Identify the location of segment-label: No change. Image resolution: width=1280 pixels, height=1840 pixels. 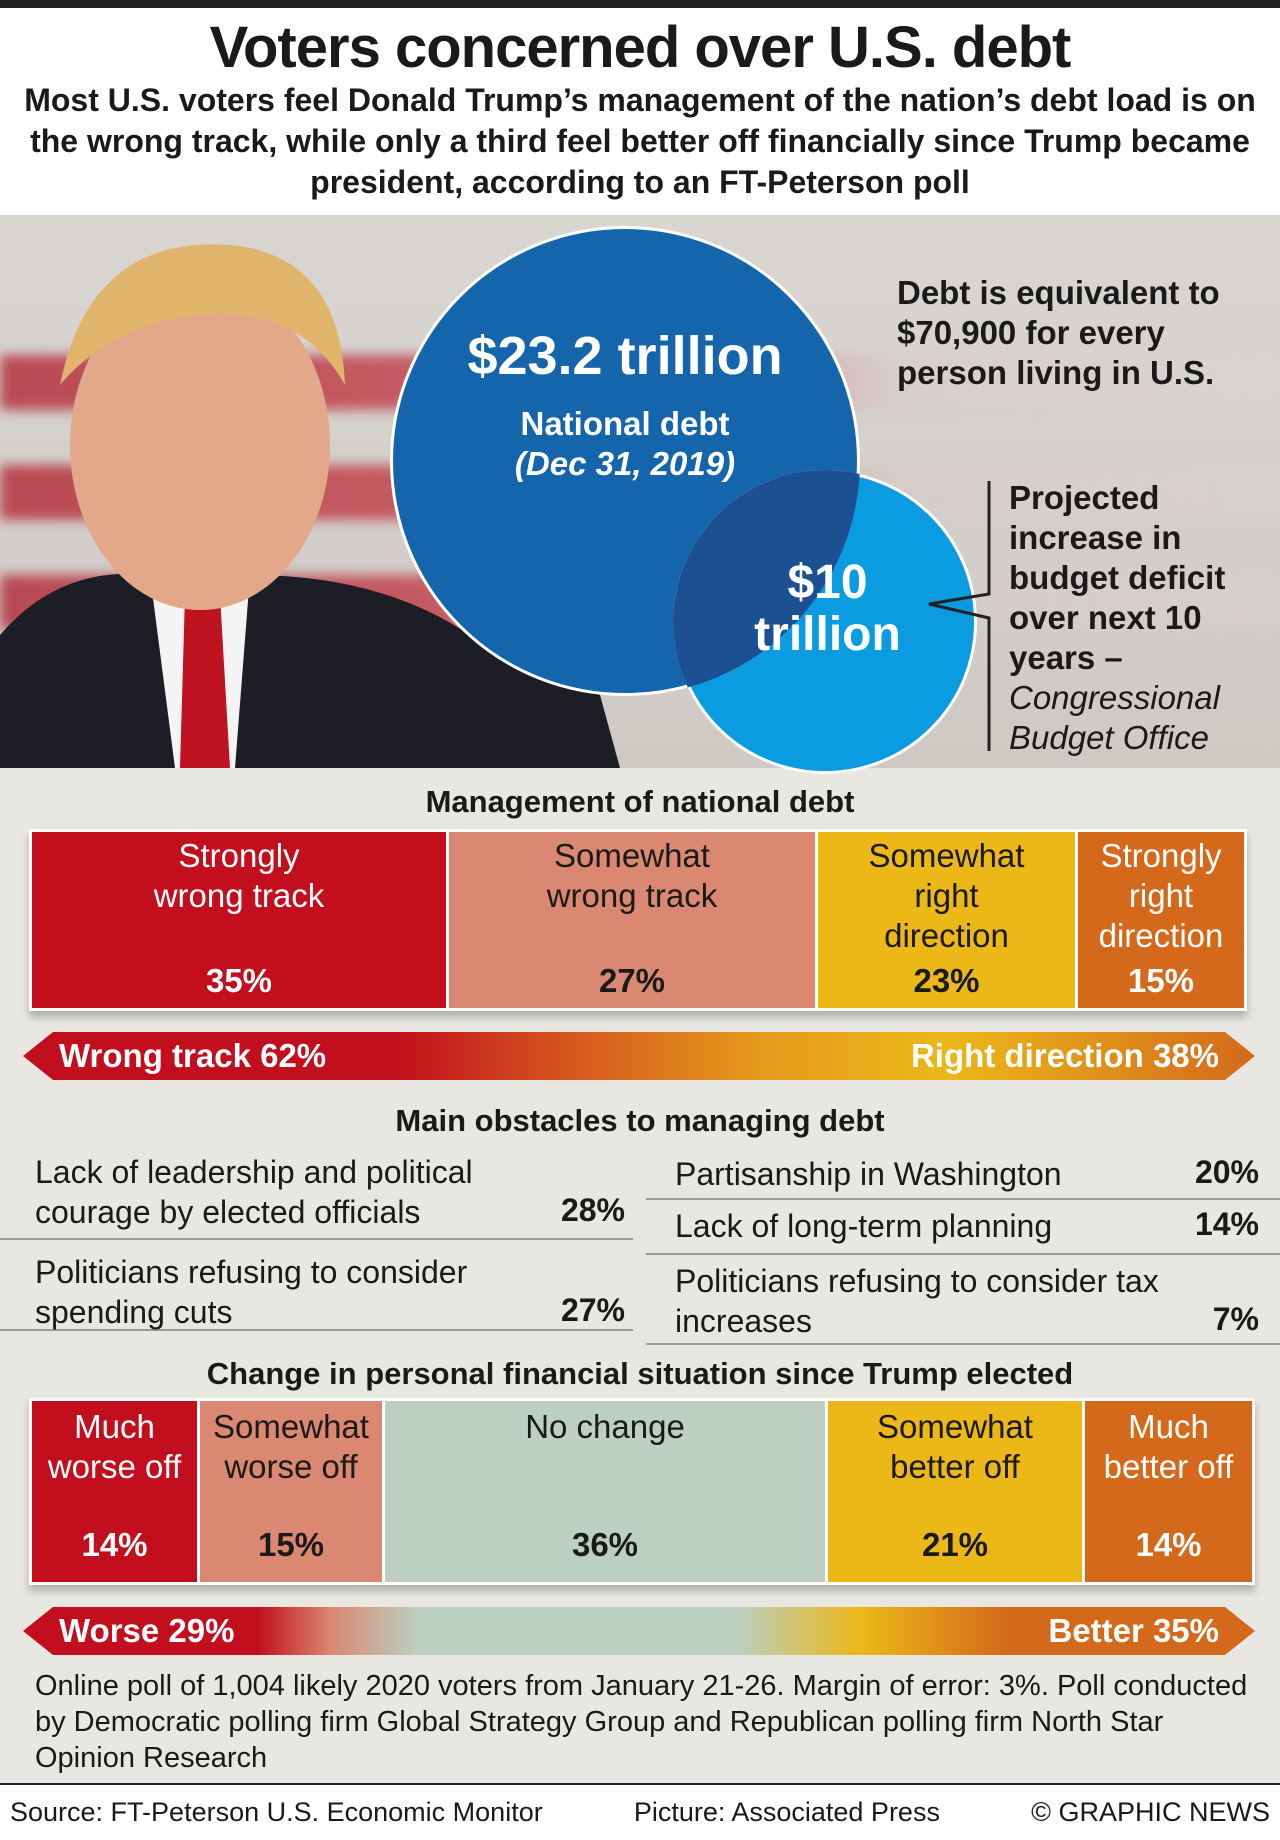
(605, 1426).